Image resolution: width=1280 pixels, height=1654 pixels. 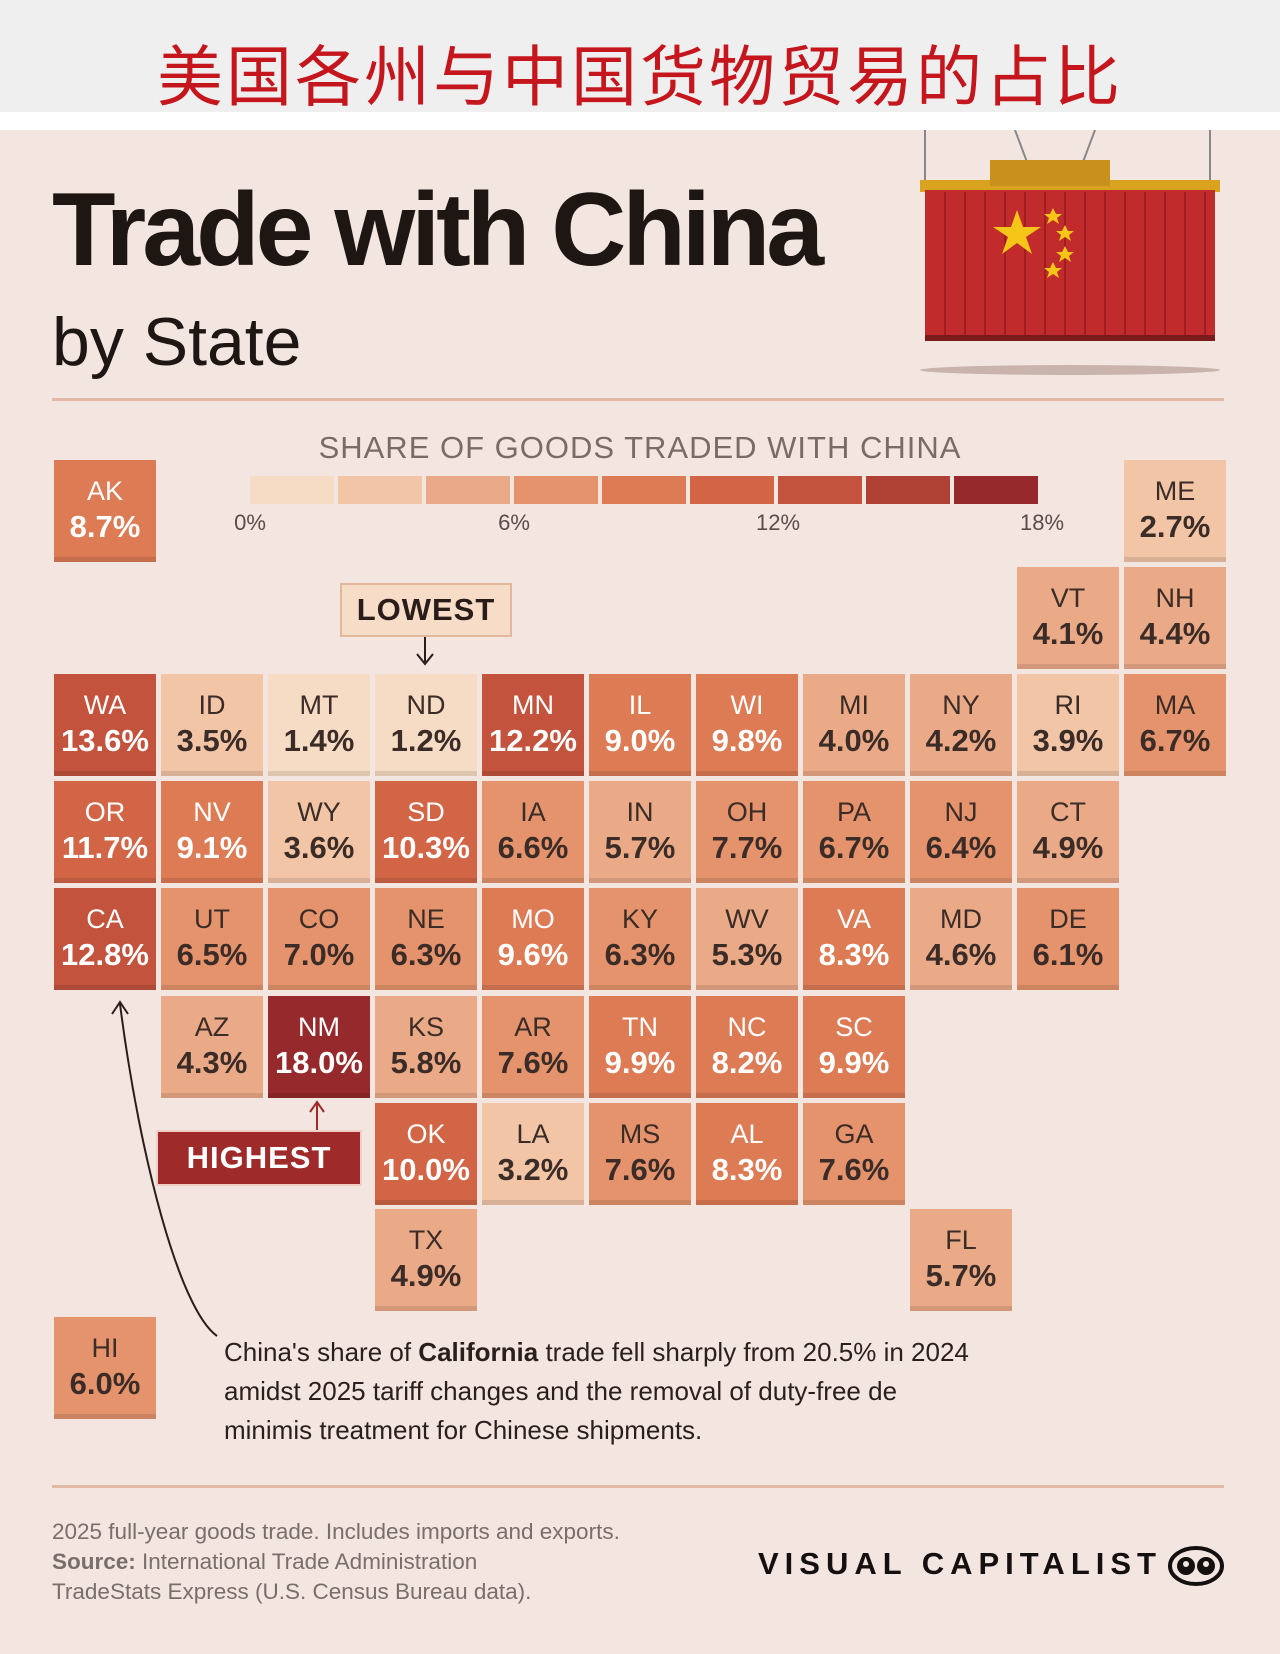 What do you see at coordinates (778, 522) in the screenshot?
I see `legend-tick-label: 12%` at bounding box center [778, 522].